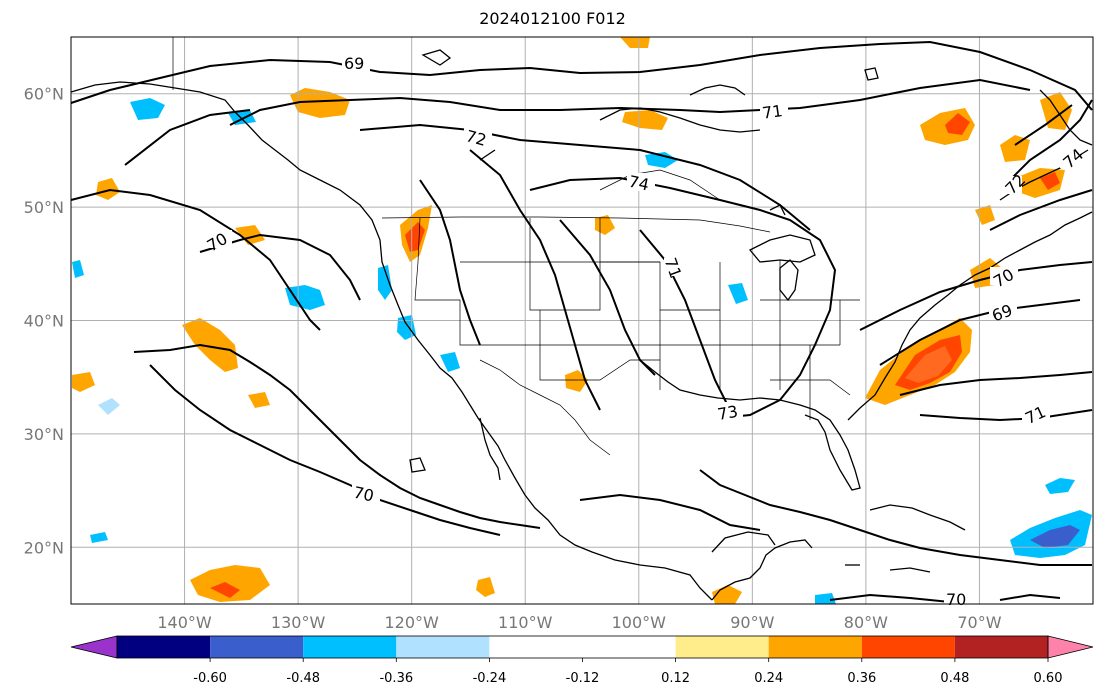  I want to click on colorbar-extend-min, so click(94, 647).